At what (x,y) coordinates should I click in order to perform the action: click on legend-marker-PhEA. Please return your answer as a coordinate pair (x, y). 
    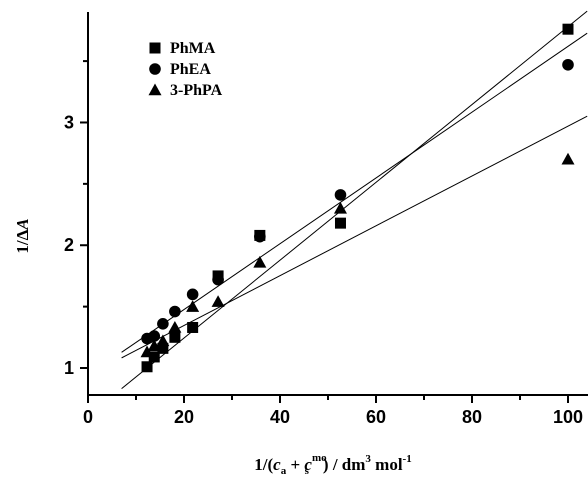
    Looking at the image, I should click on (155, 69).